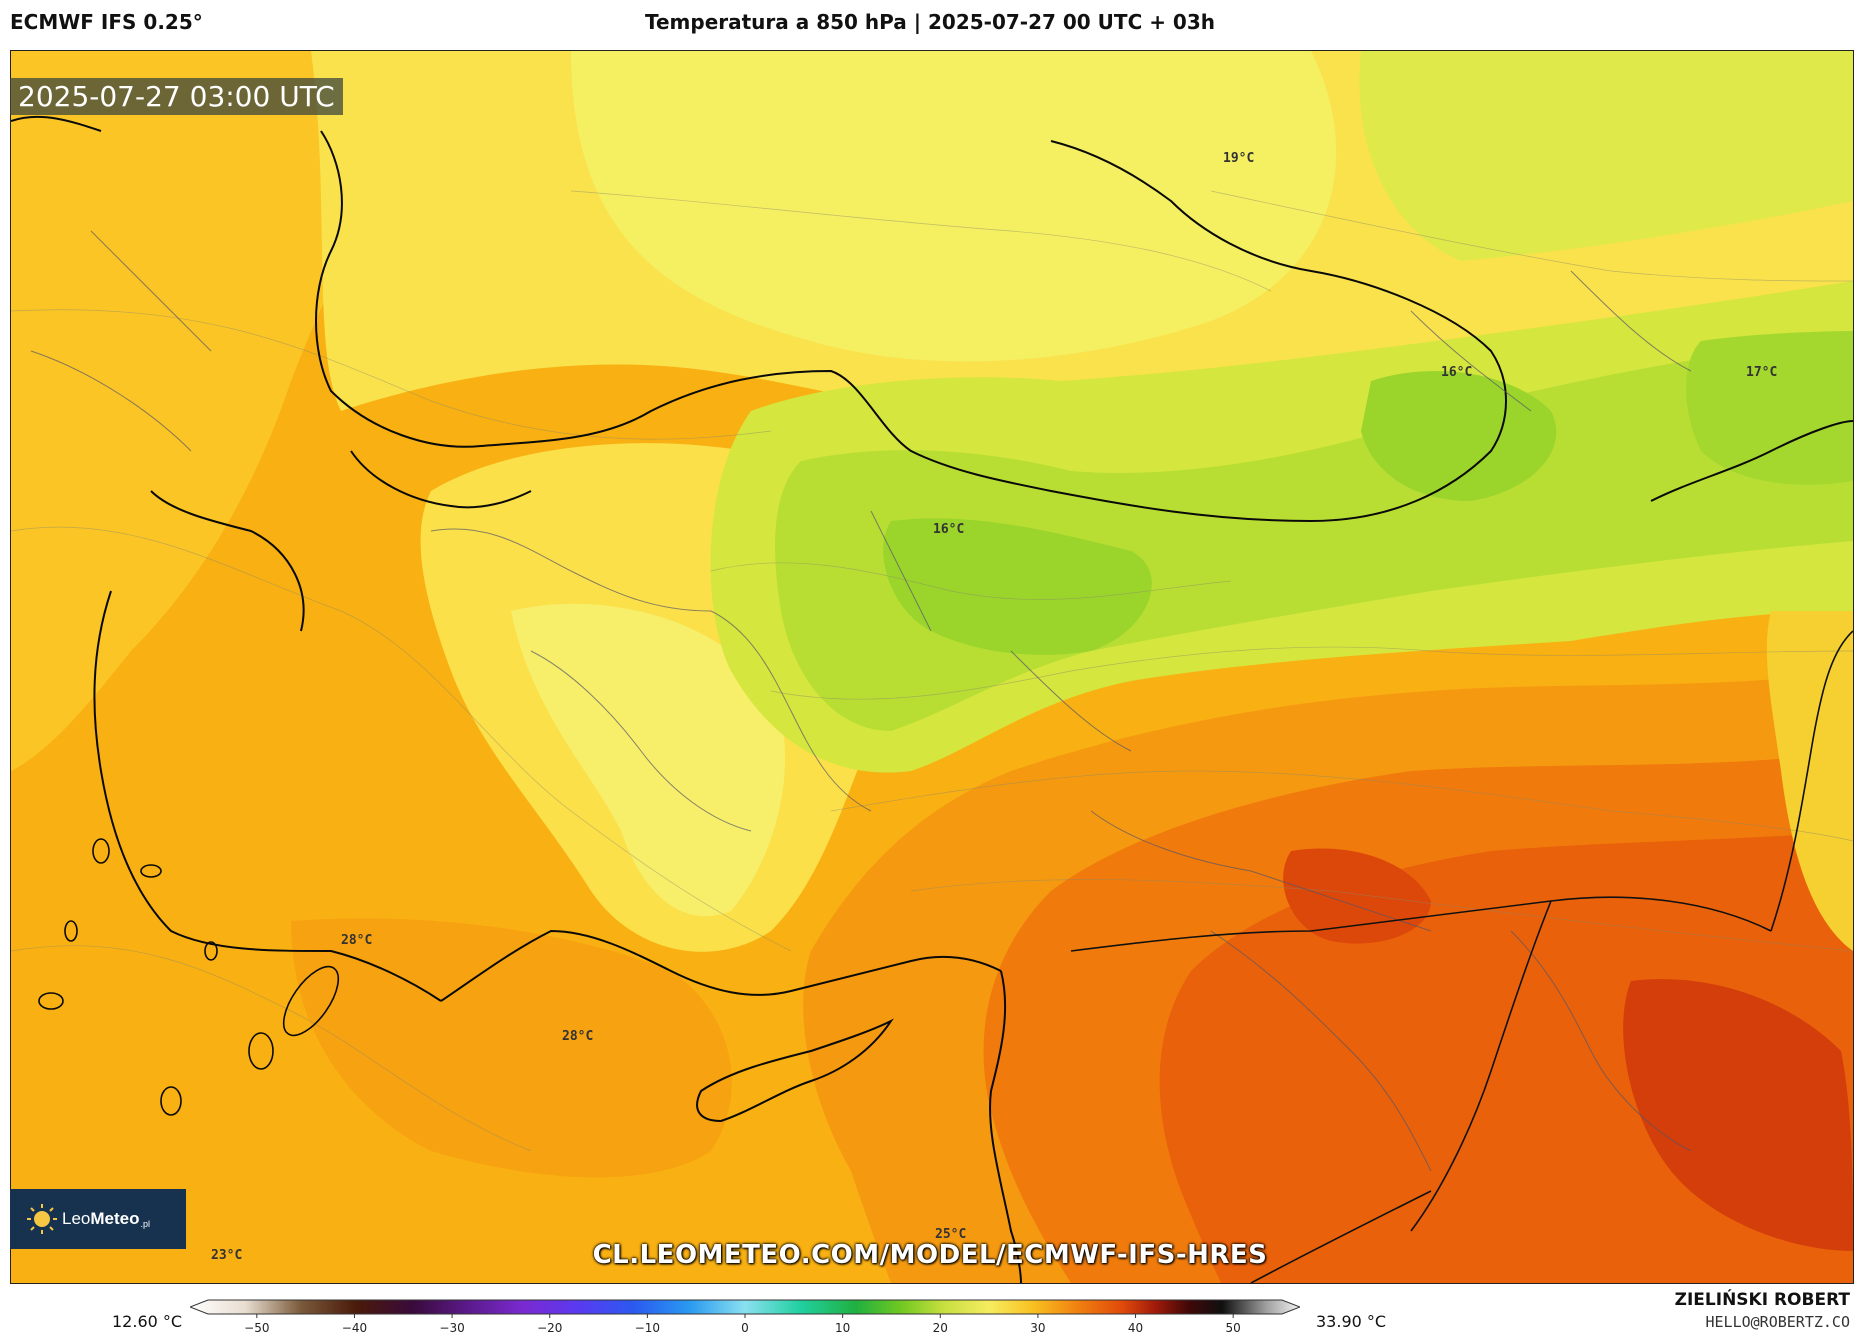 The width and height of the screenshot is (1860, 1338). Describe the element at coordinates (1762, 1300) in the screenshot. I see `author-name: ZIELIŃSKI ROBERT` at that location.